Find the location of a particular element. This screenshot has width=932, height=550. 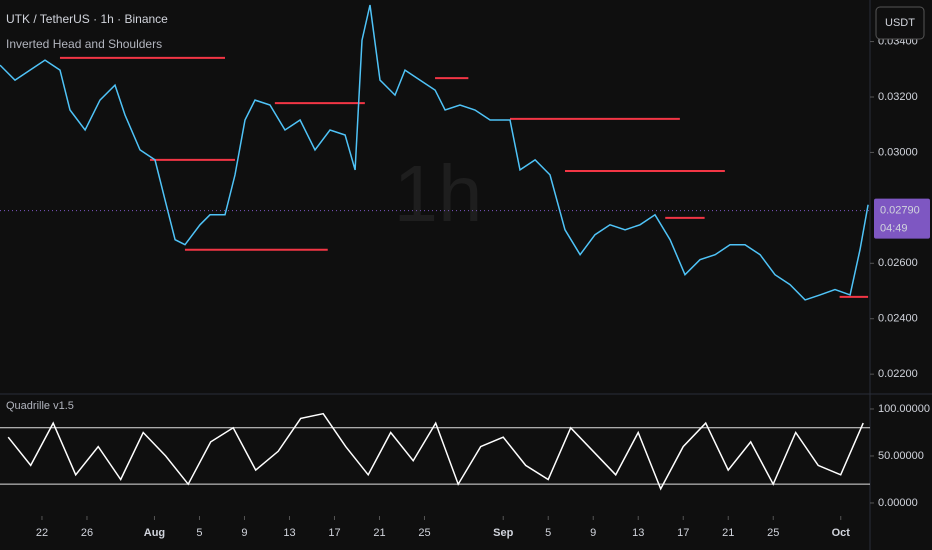

x-tick-label: Aug is located at coordinates (154, 533).